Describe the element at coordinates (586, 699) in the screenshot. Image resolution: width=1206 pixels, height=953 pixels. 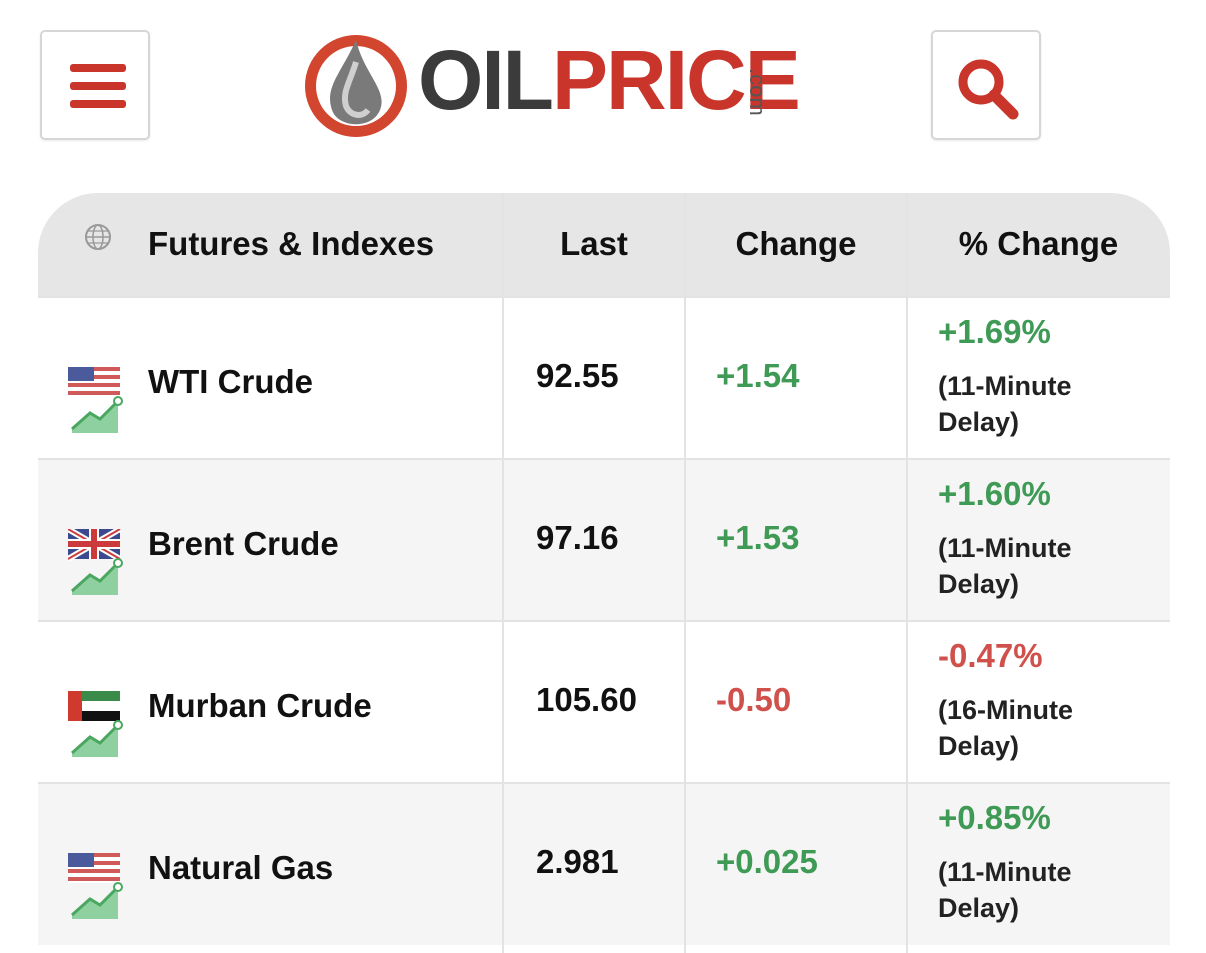
I see `last-price: 105.60` at that location.